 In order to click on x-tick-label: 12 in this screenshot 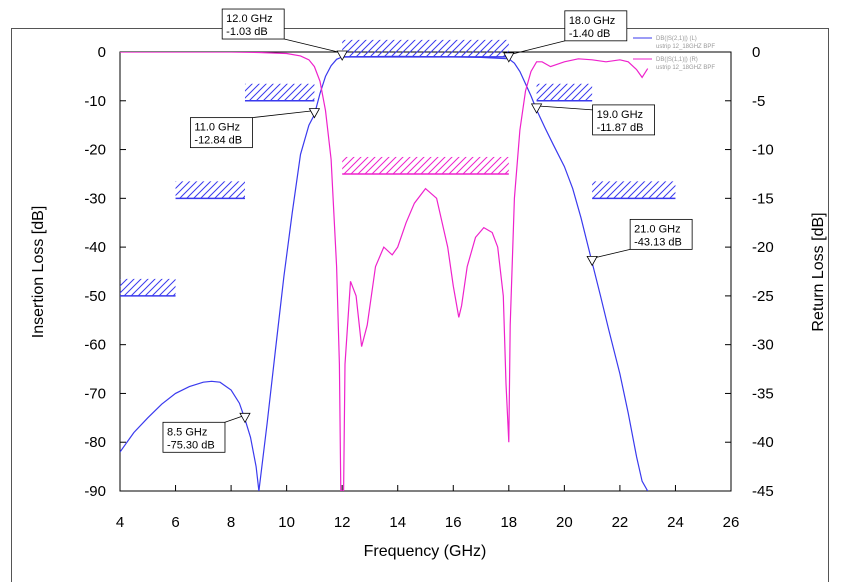, I will do `click(342, 522)`.